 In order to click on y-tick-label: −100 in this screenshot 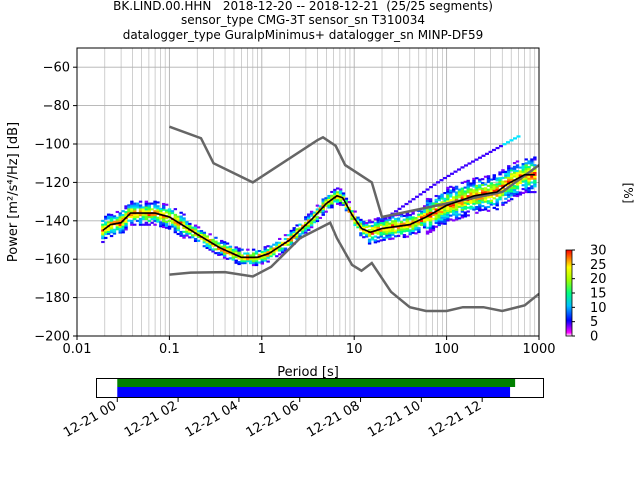, I will do `click(52, 145)`.